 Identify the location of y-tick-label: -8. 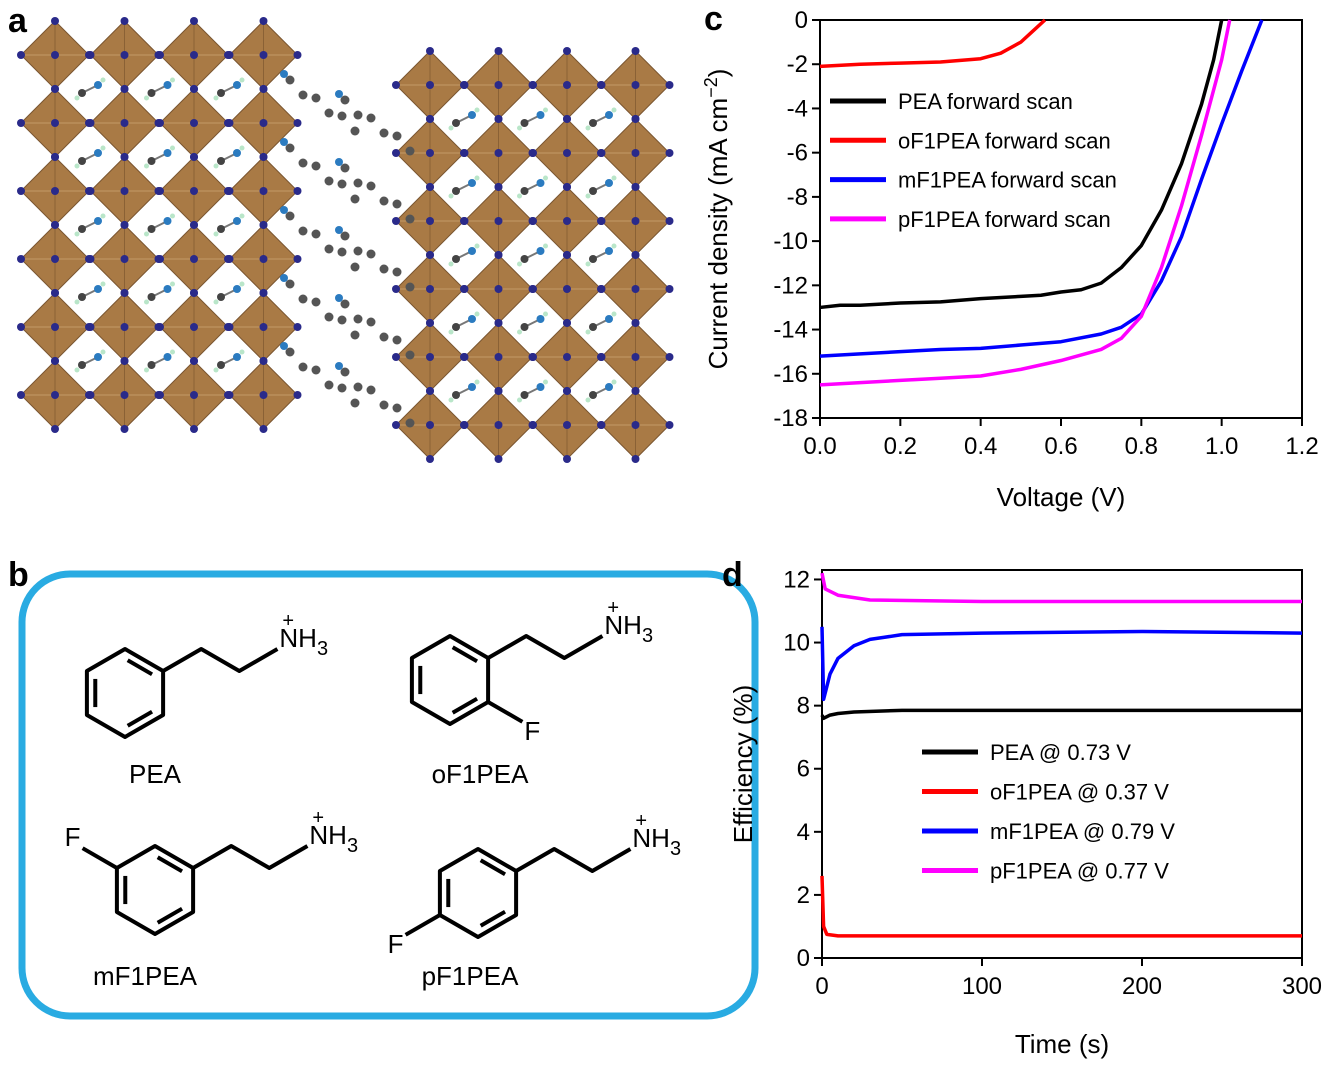
(797, 197).